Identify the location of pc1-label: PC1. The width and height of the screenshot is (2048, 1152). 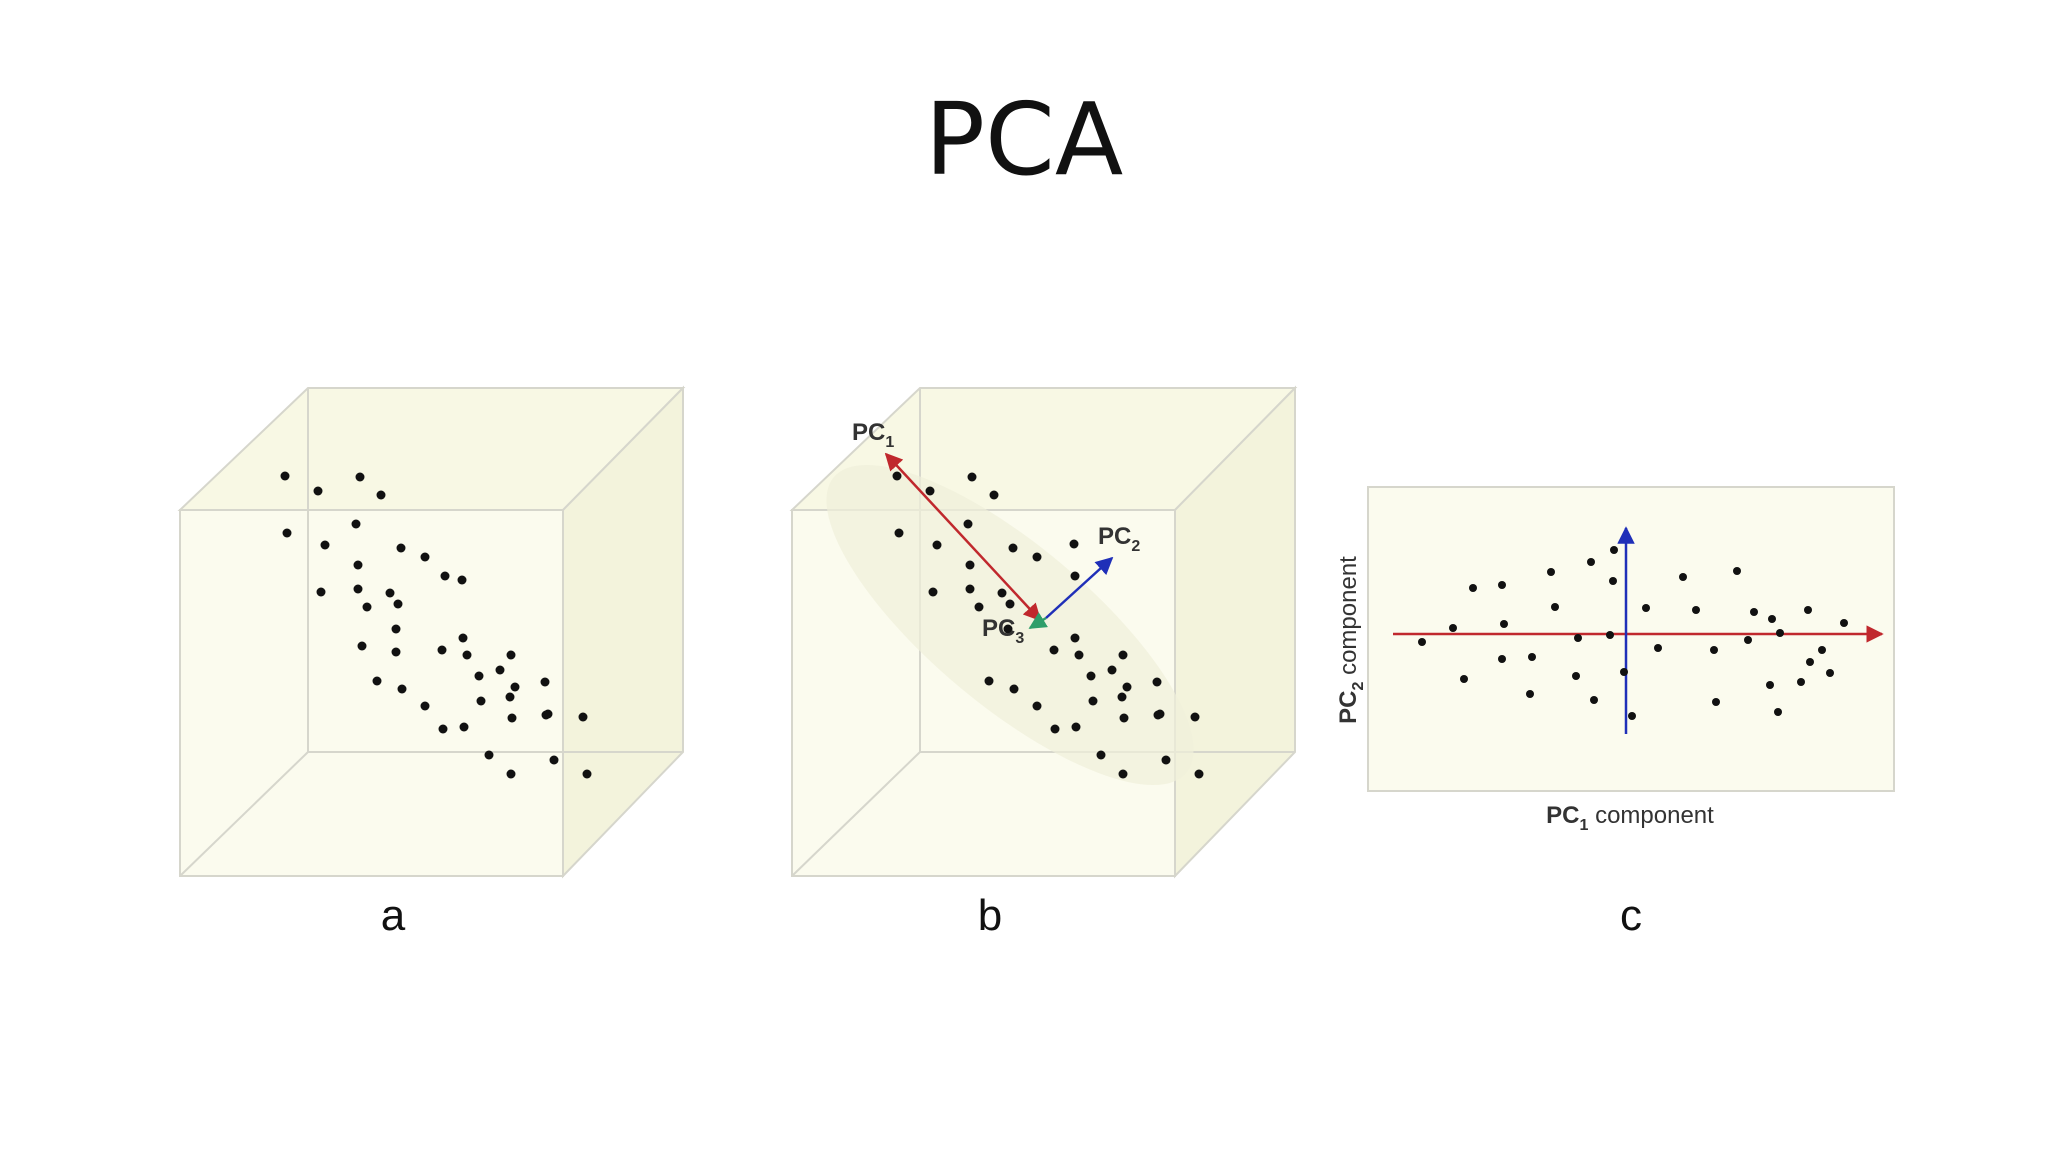
(873, 435).